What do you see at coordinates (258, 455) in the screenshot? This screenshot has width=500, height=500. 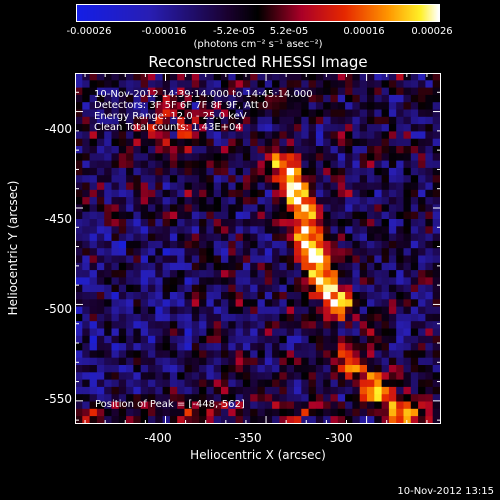 I see `x-axis-label: Heliocentric X (arcsec)` at bounding box center [258, 455].